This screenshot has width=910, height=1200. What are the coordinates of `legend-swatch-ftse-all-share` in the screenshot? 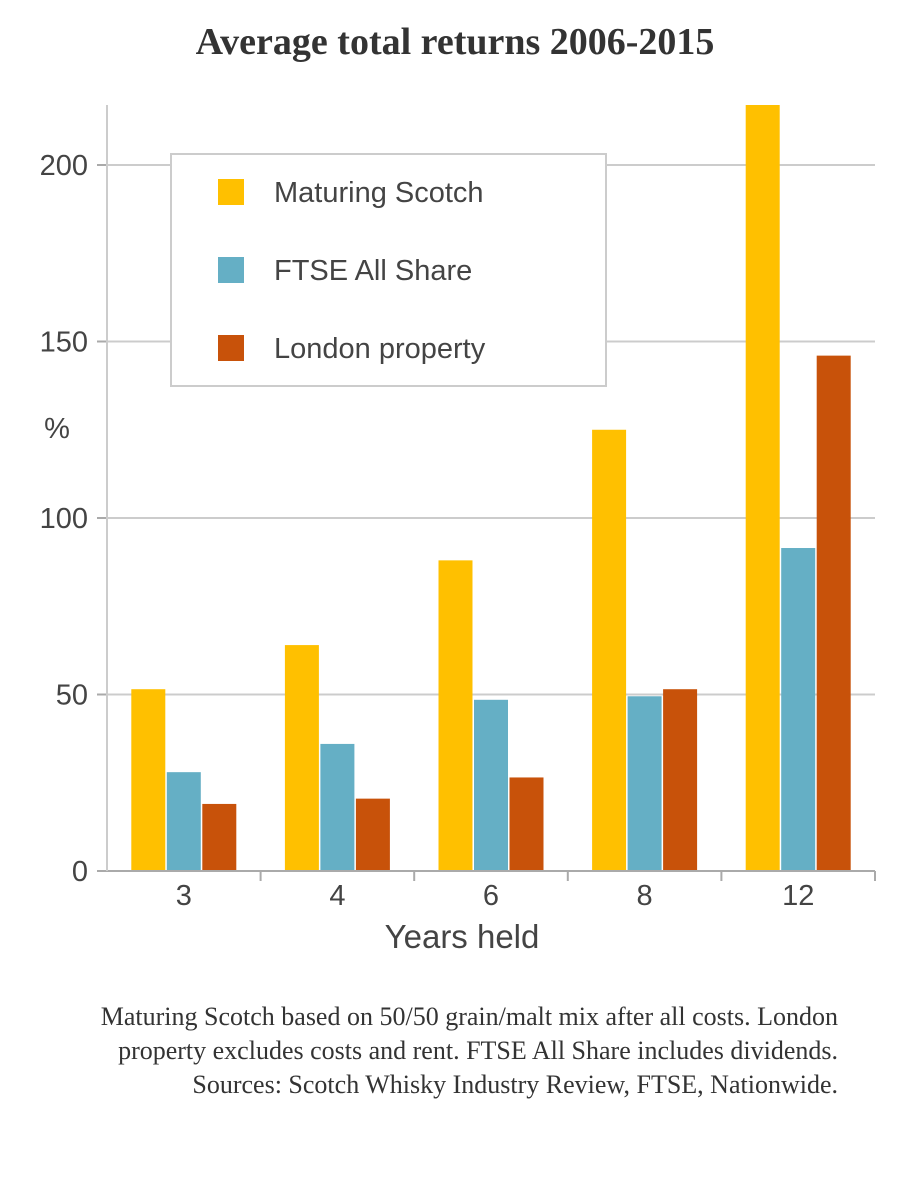 It's located at (231, 270).